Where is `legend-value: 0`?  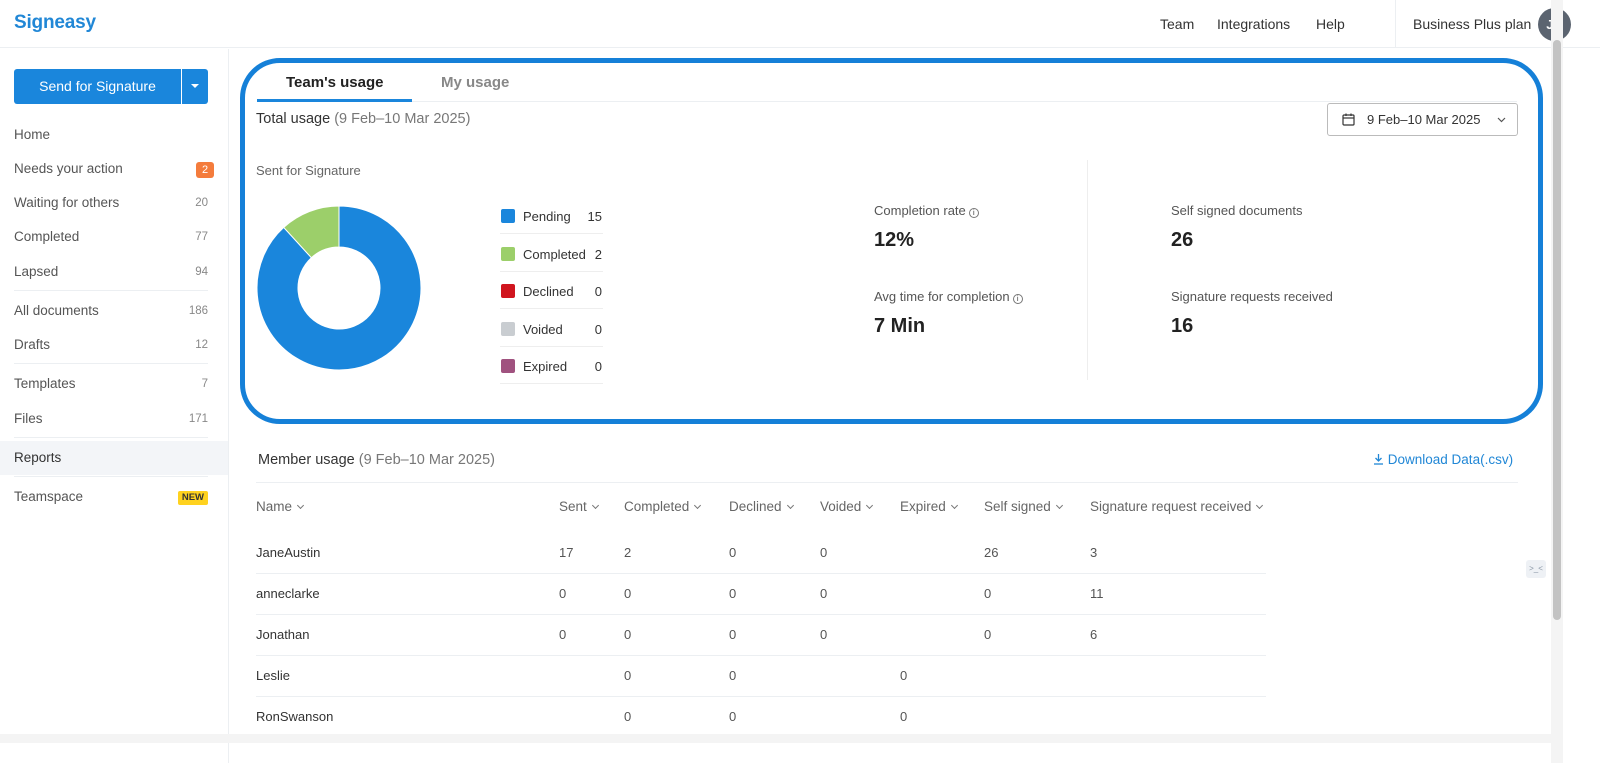
legend-value: 0 is located at coordinates (598, 366).